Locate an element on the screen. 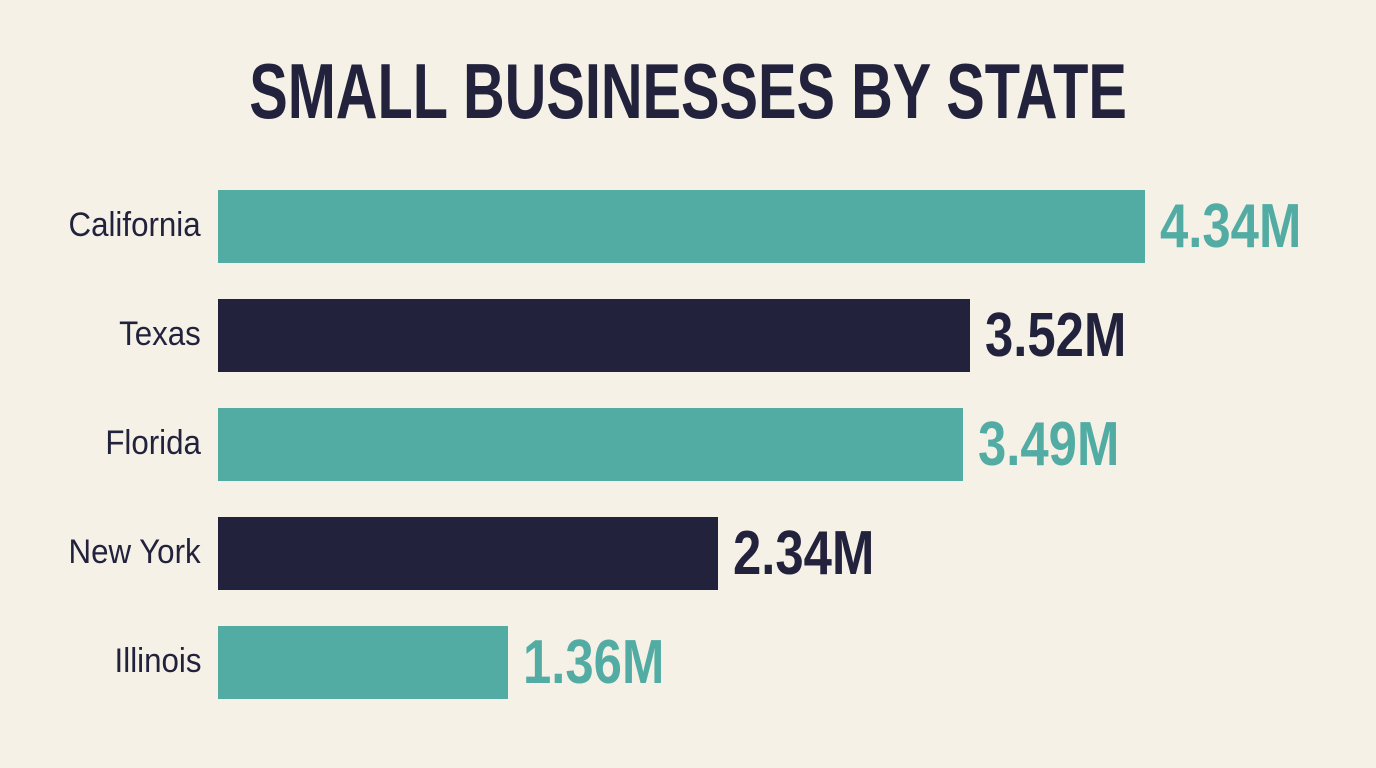 Image resolution: width=1376 pixels, height=768 pixels. bar-texas is located at coordinates (594, 335).